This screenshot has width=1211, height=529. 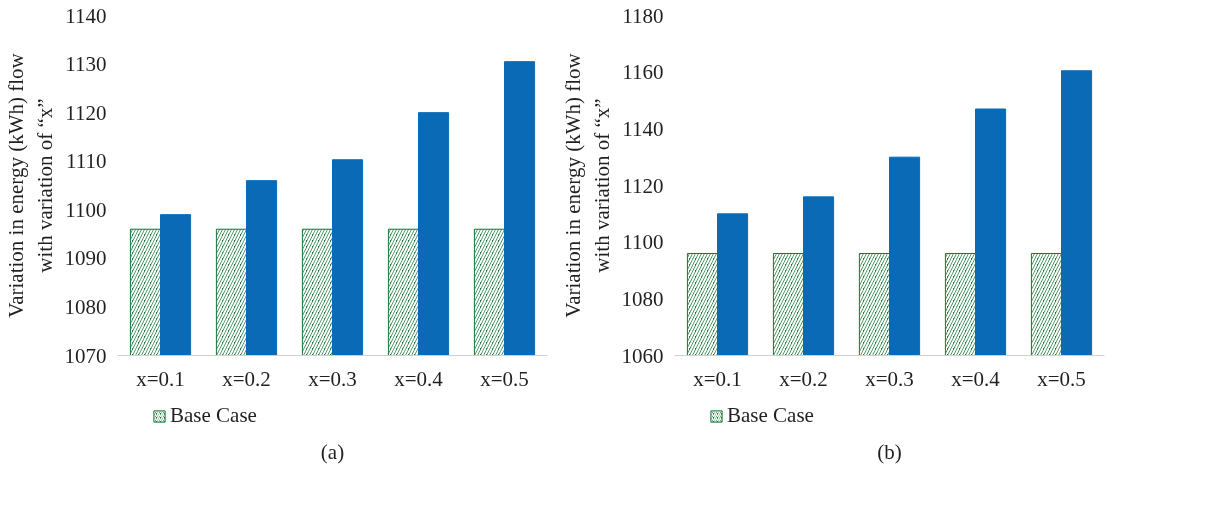 I want to click on y-tick-label: 1110, so click(x=86, y=161).